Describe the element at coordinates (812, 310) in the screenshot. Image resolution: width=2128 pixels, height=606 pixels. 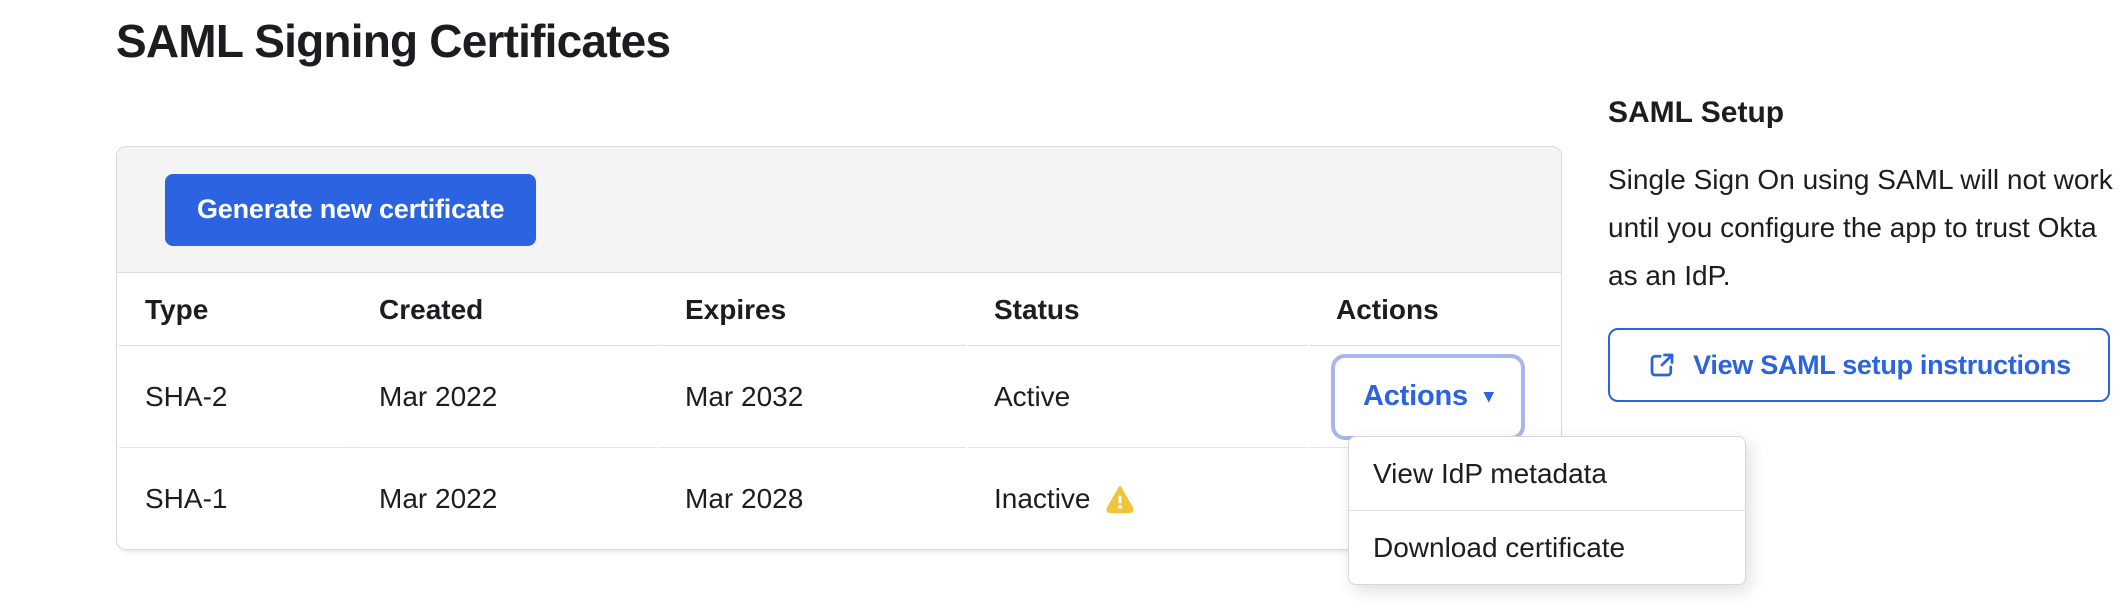
I see `column-header-expires: Expires` at that location.